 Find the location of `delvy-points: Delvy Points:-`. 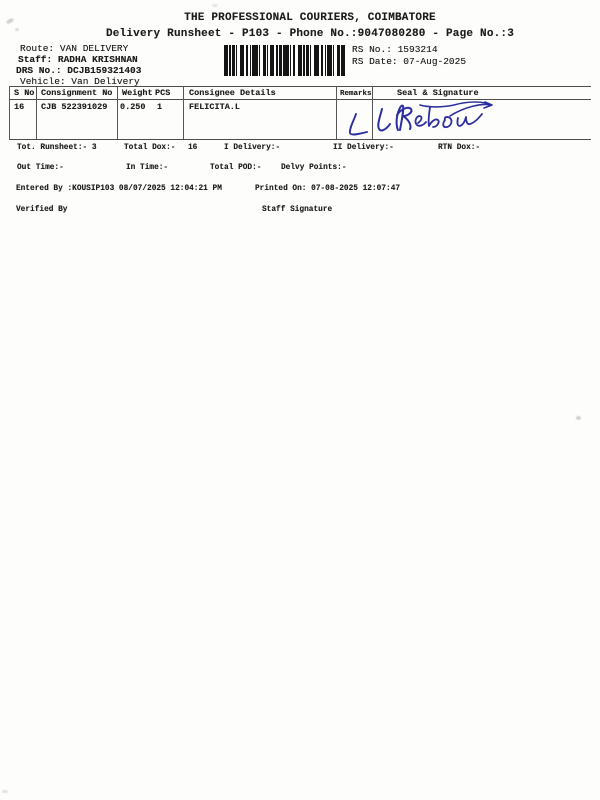

delvy-points: Delvy Points:- is located at coordinates (314, 168).